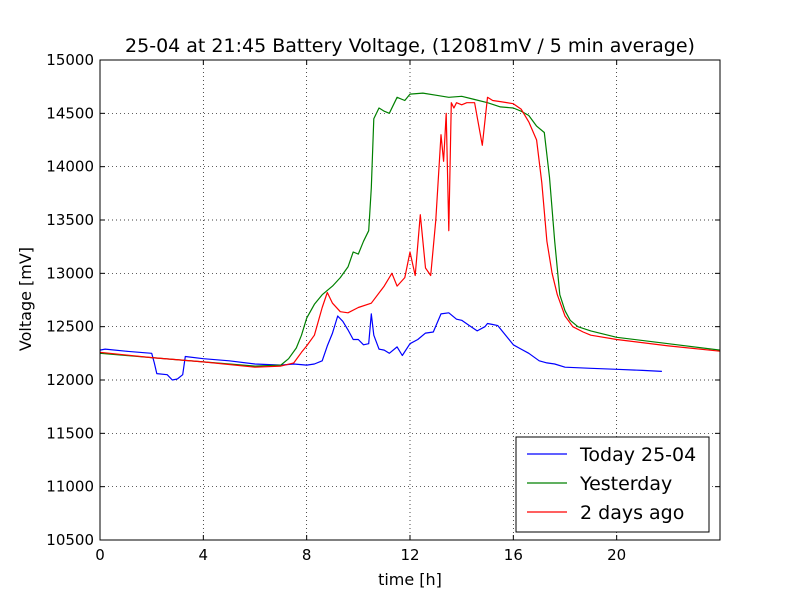  I want to click on y-tick-label: 11000, so click(70, 487).